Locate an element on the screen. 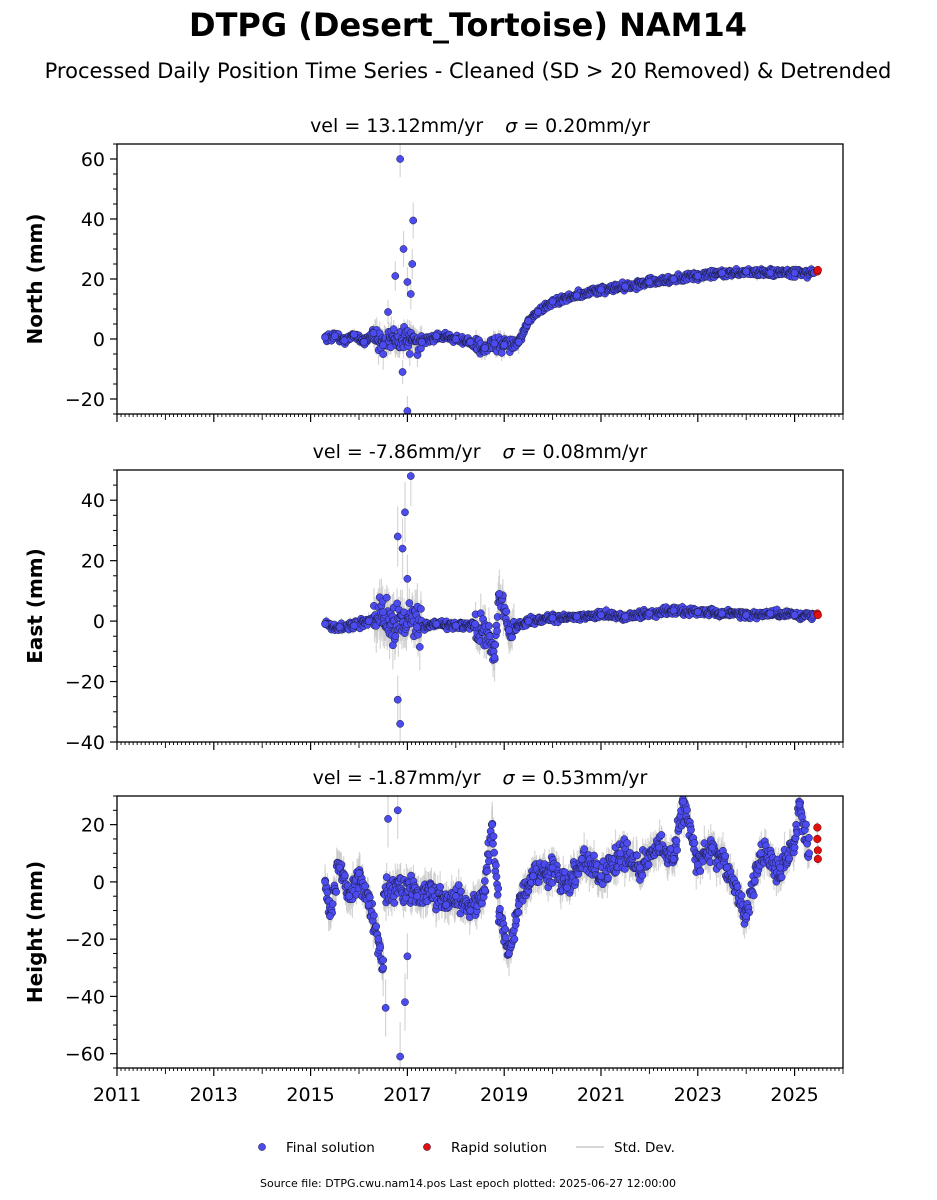  velocity-text: vel = 13.12mm/yr is located at coordinates (396, 126).